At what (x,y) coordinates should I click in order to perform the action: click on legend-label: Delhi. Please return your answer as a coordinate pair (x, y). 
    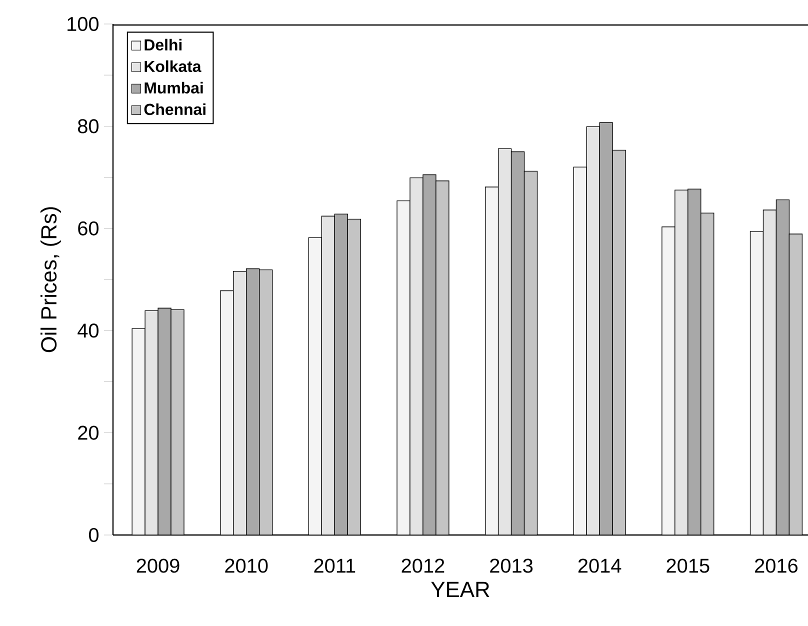
    Looking at the image, I should click on (163, 44).